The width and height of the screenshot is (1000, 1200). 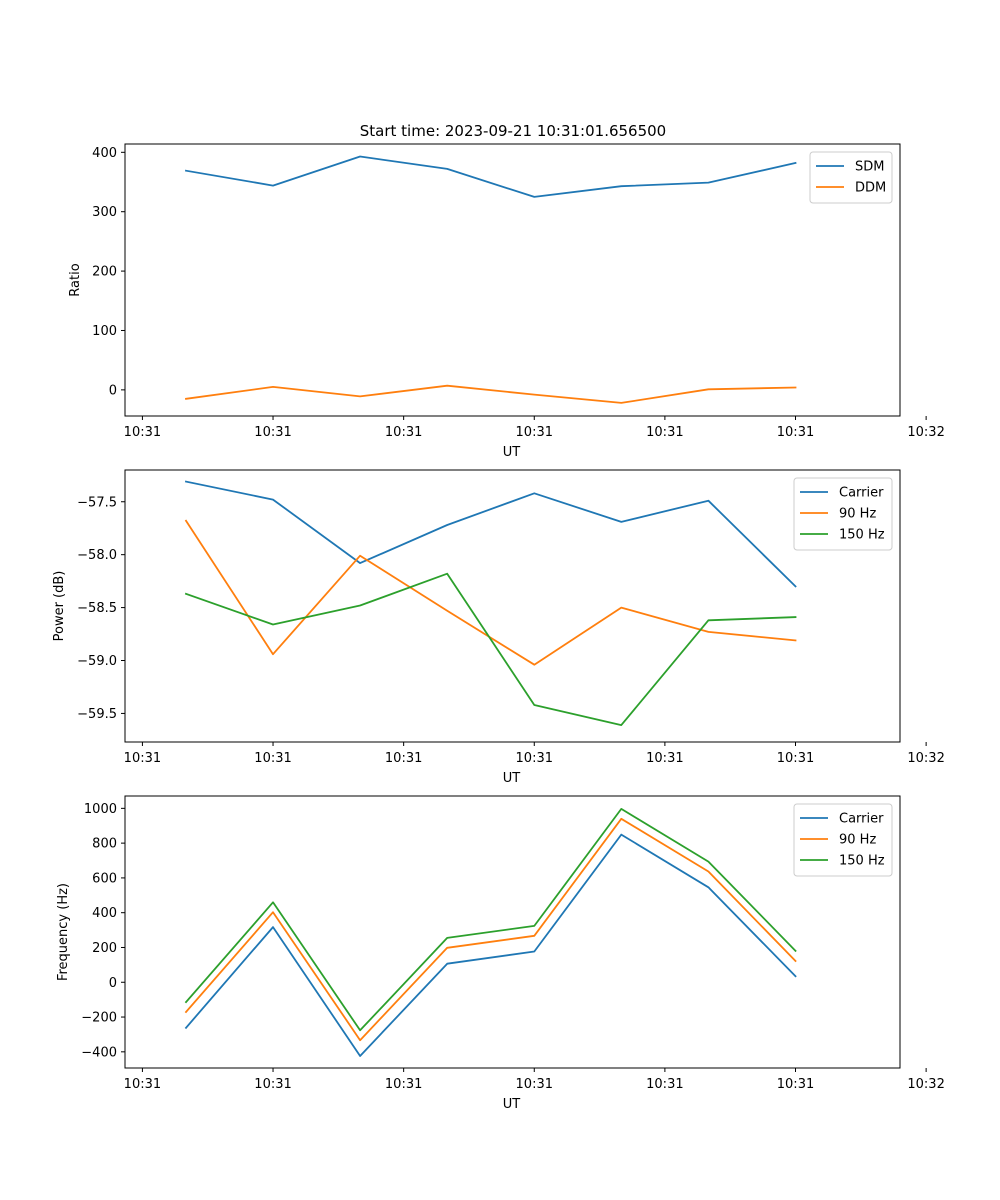 What do you see at coordinates (99, 1052) in the screenshot?
I see `y-tick-label: −400` at bounding box center [99, 1052].